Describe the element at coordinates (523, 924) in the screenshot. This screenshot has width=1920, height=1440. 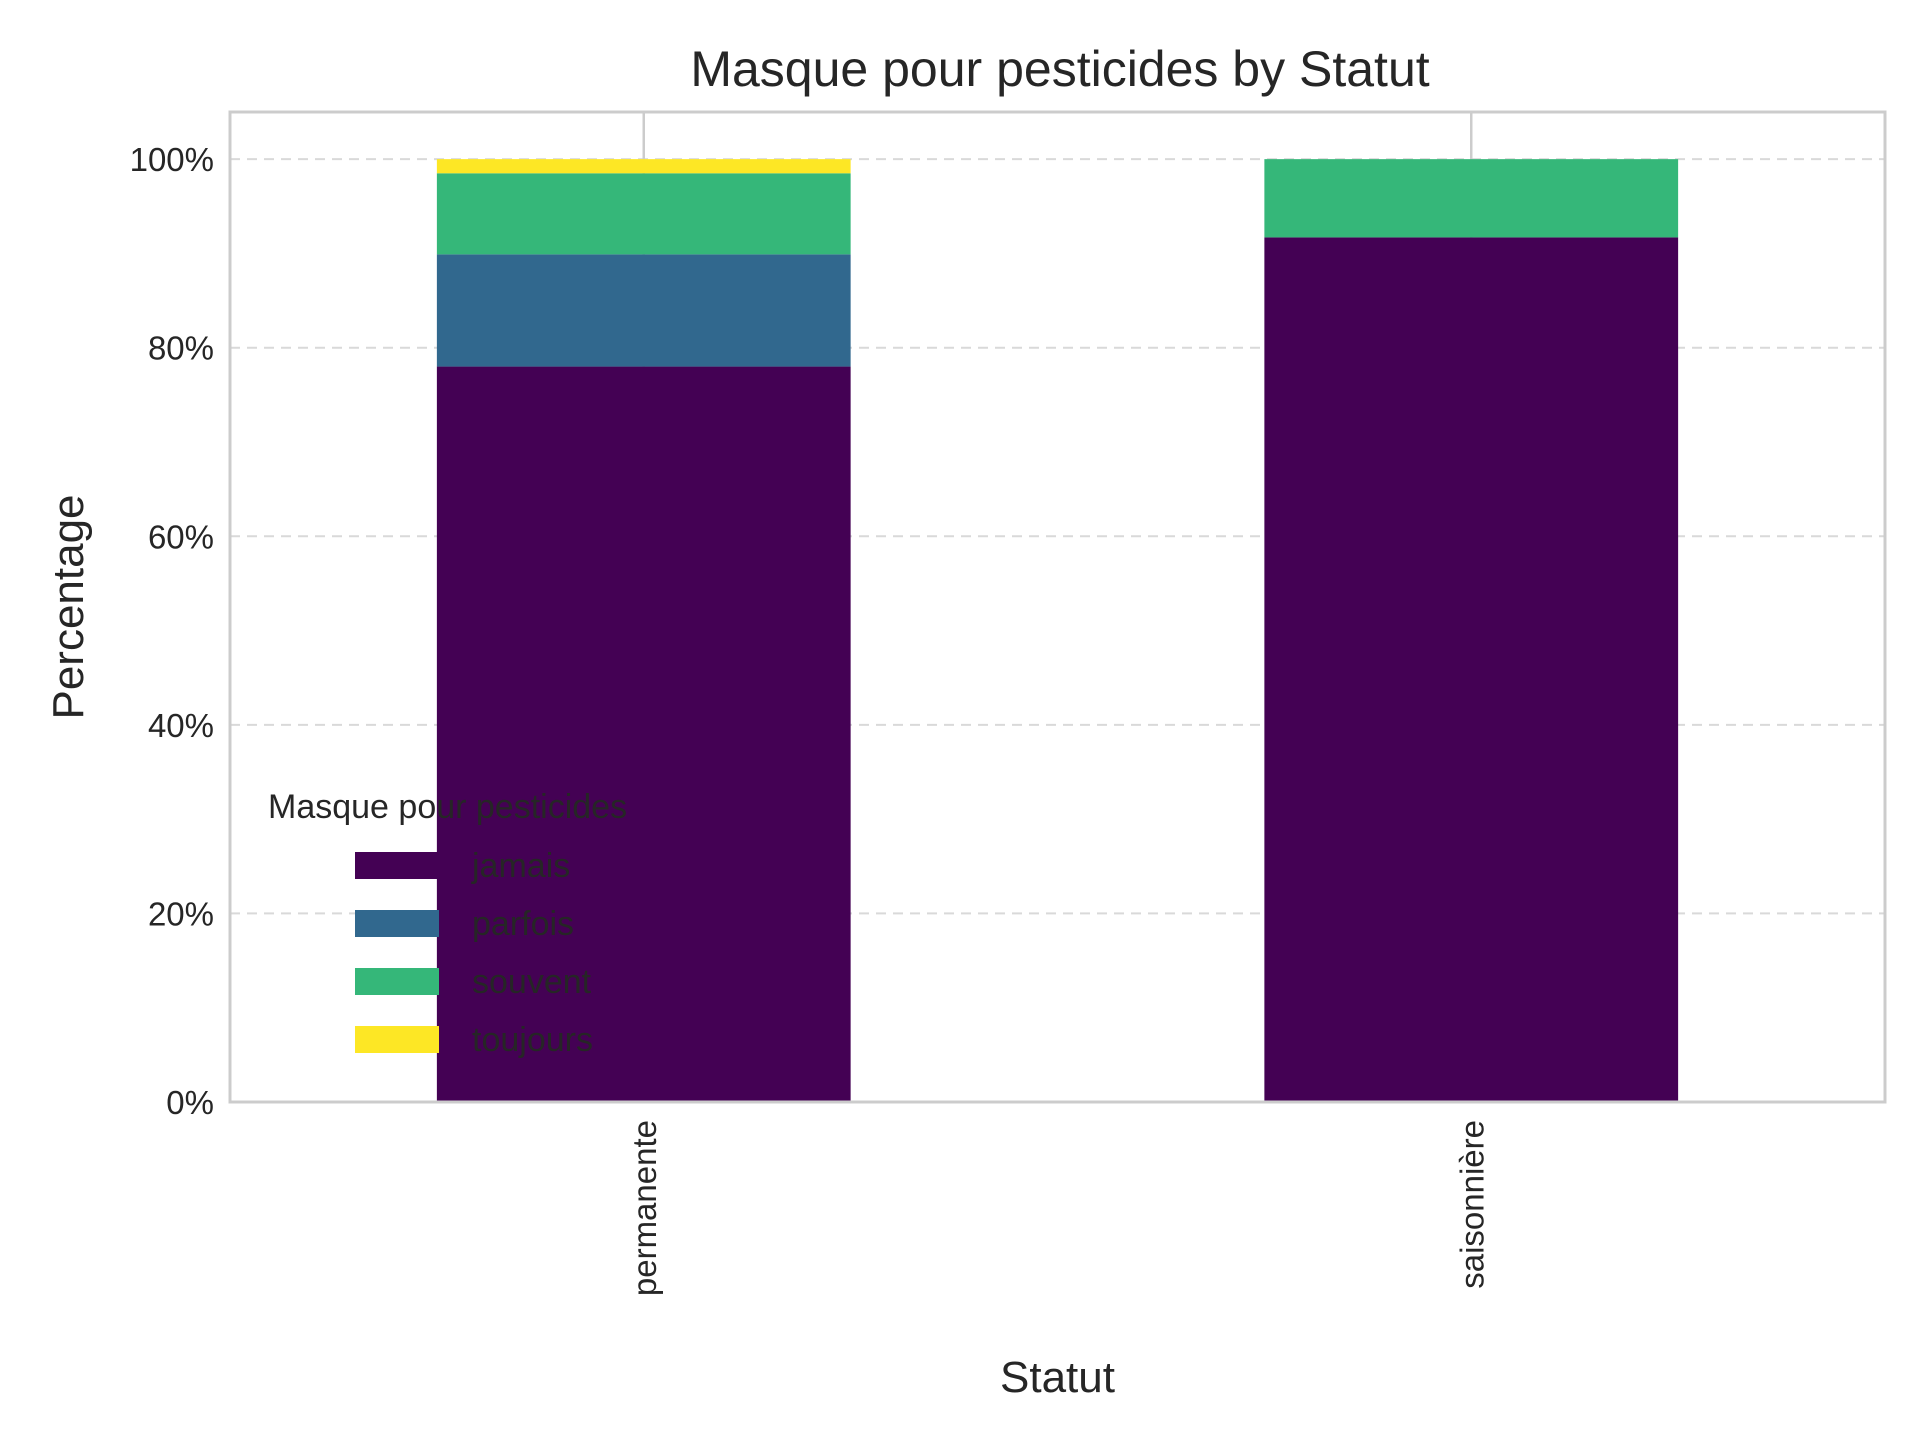
I see `legend-label-parfois: parfois` at that location.